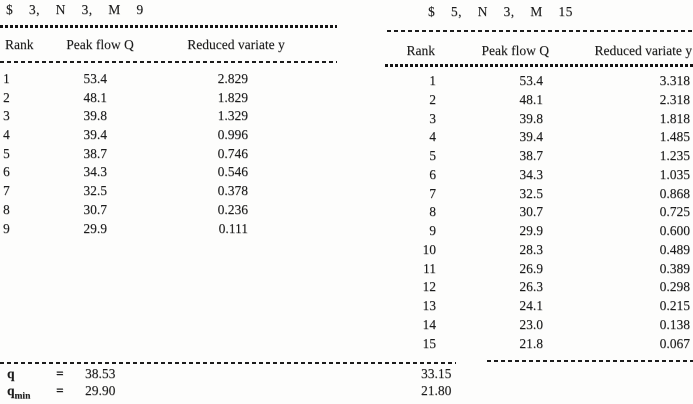  I want to click on table-row: 12 26.3 0.298, so click(539, 287).